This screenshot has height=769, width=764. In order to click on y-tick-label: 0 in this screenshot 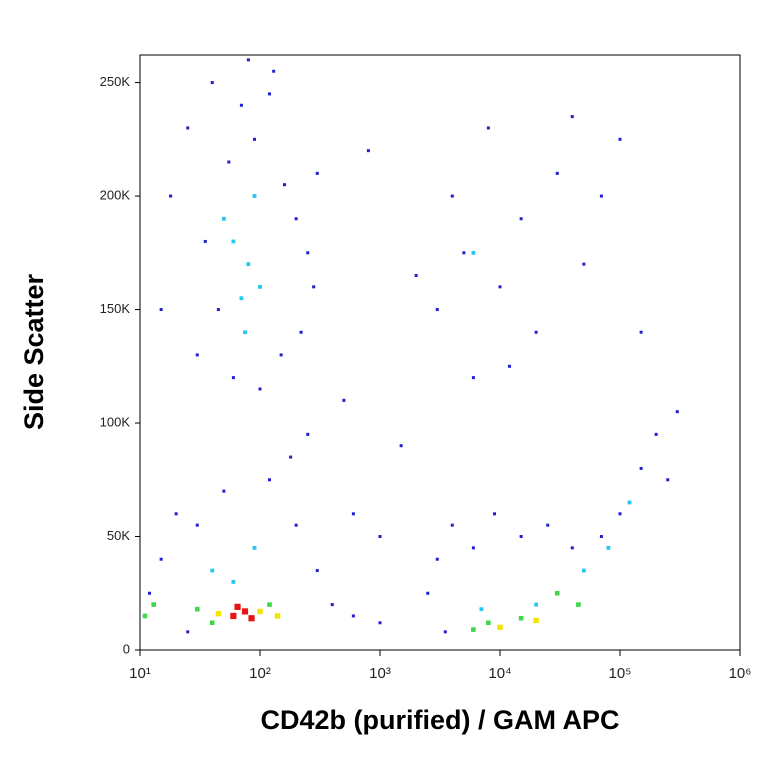, I will do `click(126, 648)`.